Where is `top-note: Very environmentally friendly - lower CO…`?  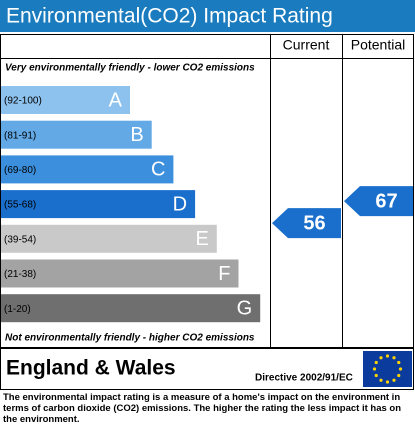
top-note: Very environmentally friendly - lower CO… is located at coordinates (130, 68).